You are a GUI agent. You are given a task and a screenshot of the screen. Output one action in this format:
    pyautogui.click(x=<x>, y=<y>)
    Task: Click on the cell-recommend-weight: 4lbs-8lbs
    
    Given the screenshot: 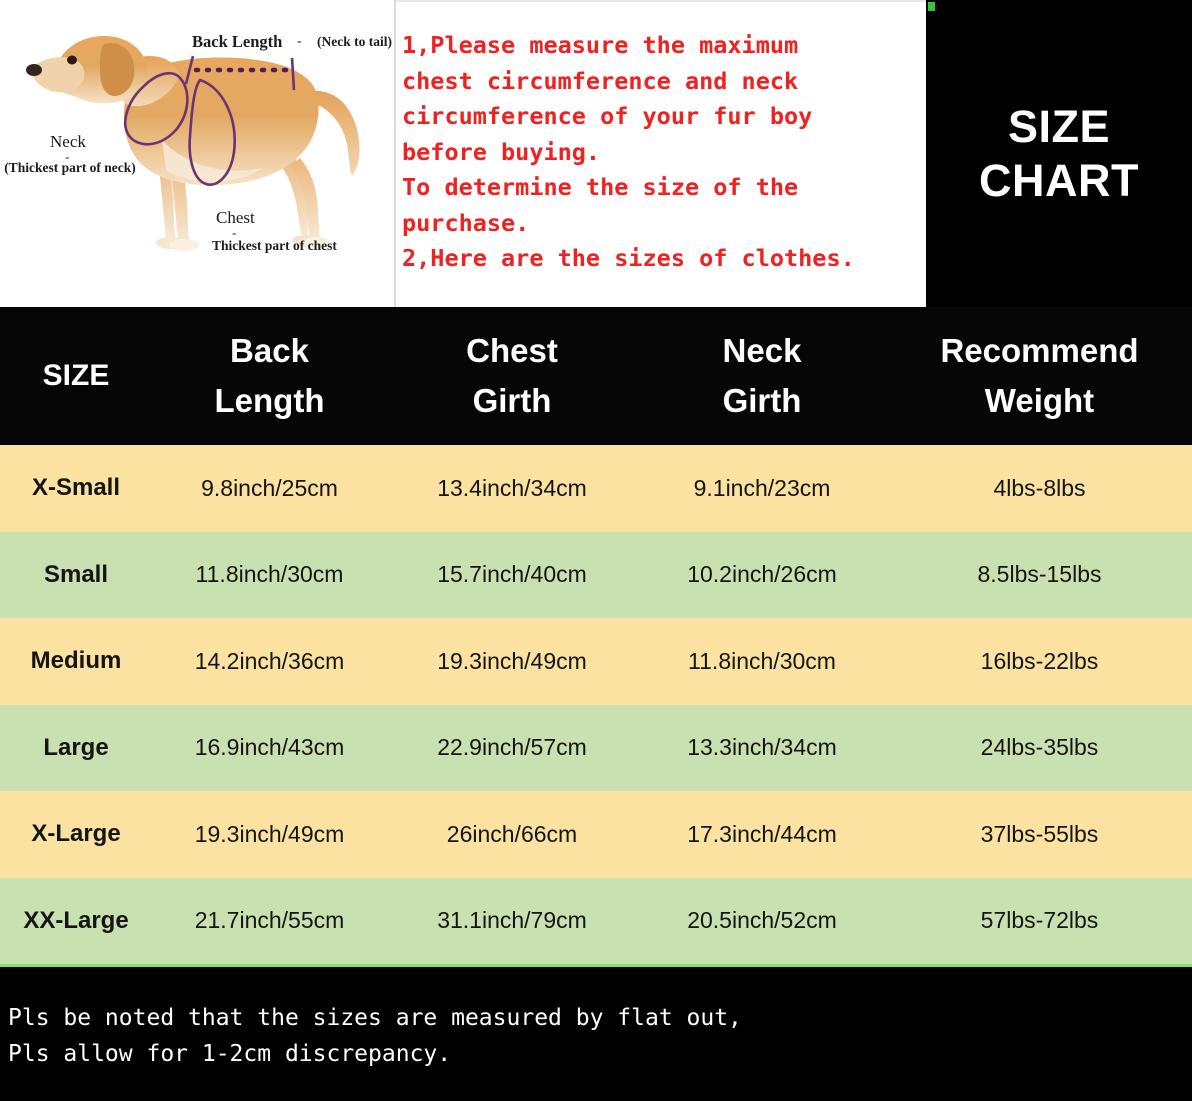 What is the action you would take?
    pyautogui.click(x=1039, y=488)
    